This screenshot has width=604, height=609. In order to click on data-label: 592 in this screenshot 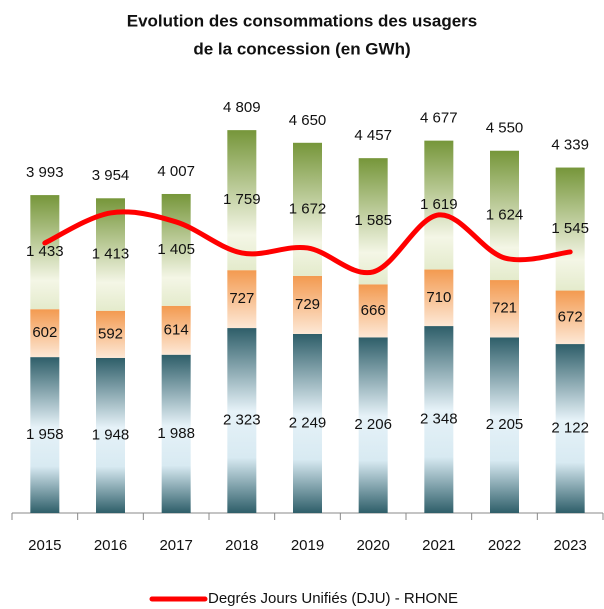, I will do `click(110, 333)`.